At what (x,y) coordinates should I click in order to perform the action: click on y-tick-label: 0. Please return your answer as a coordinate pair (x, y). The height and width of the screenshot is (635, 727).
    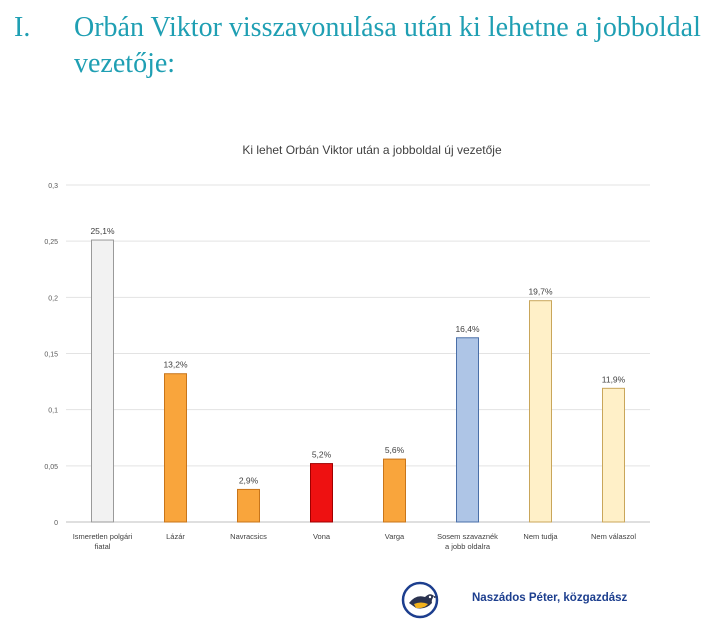
    Looking at the image, I should click on (56, 523).